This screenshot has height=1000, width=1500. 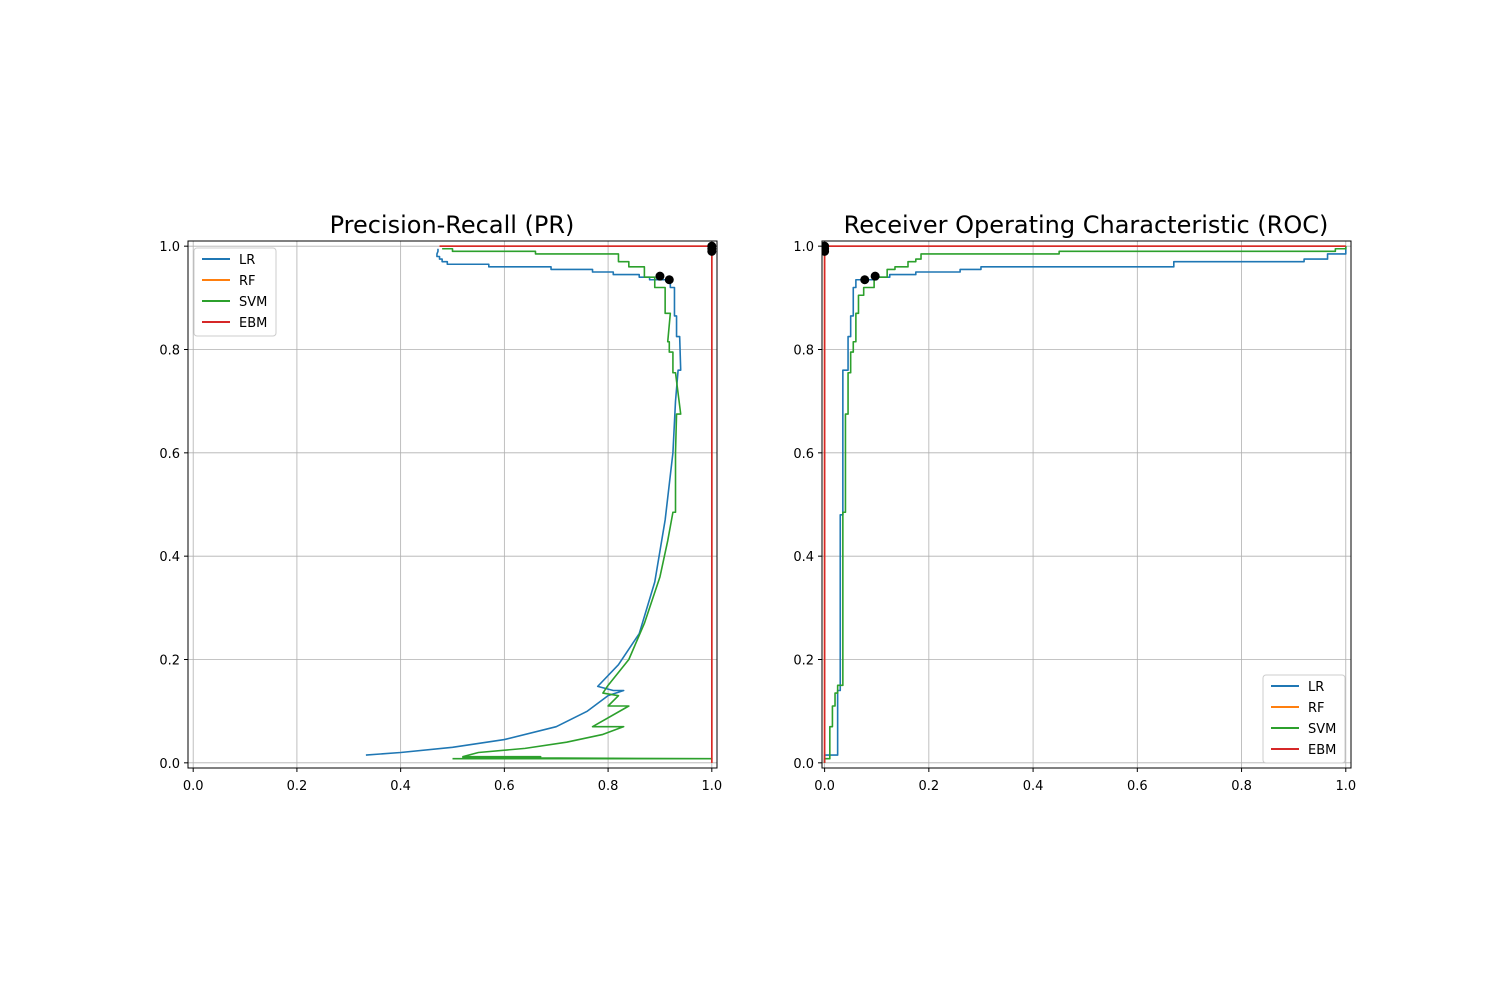 What do you see at coordinates (1086, 225) in the screenshot?
I see `roc-chart-title: Receiver Operating Characteristic (ROC)` at bounding box center [1086, 225].